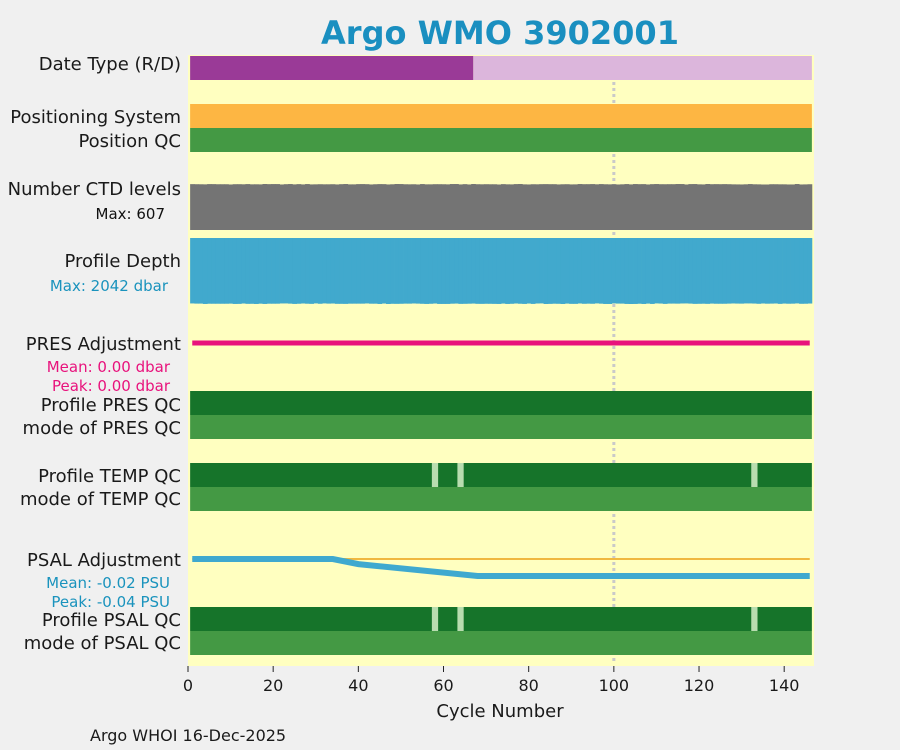  What do you see at coordinates (188, 685) in the screenshot?
I see `x-tick-label-0: 0` at bounding box center [188, 685].